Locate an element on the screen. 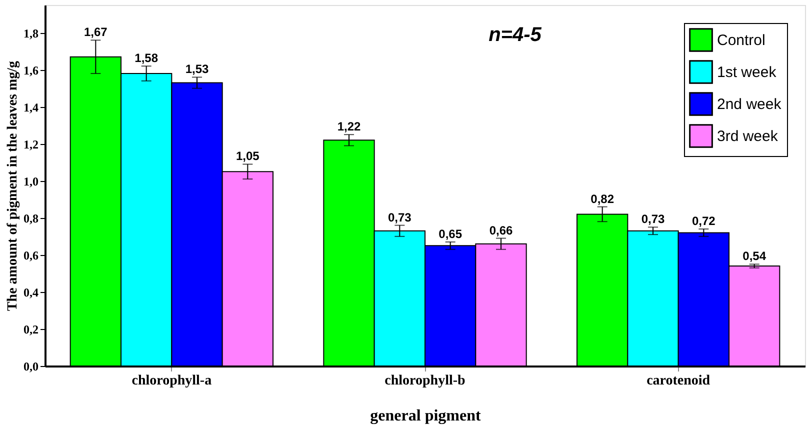  data-label: 0,72 is located at coordinates (704, 221).